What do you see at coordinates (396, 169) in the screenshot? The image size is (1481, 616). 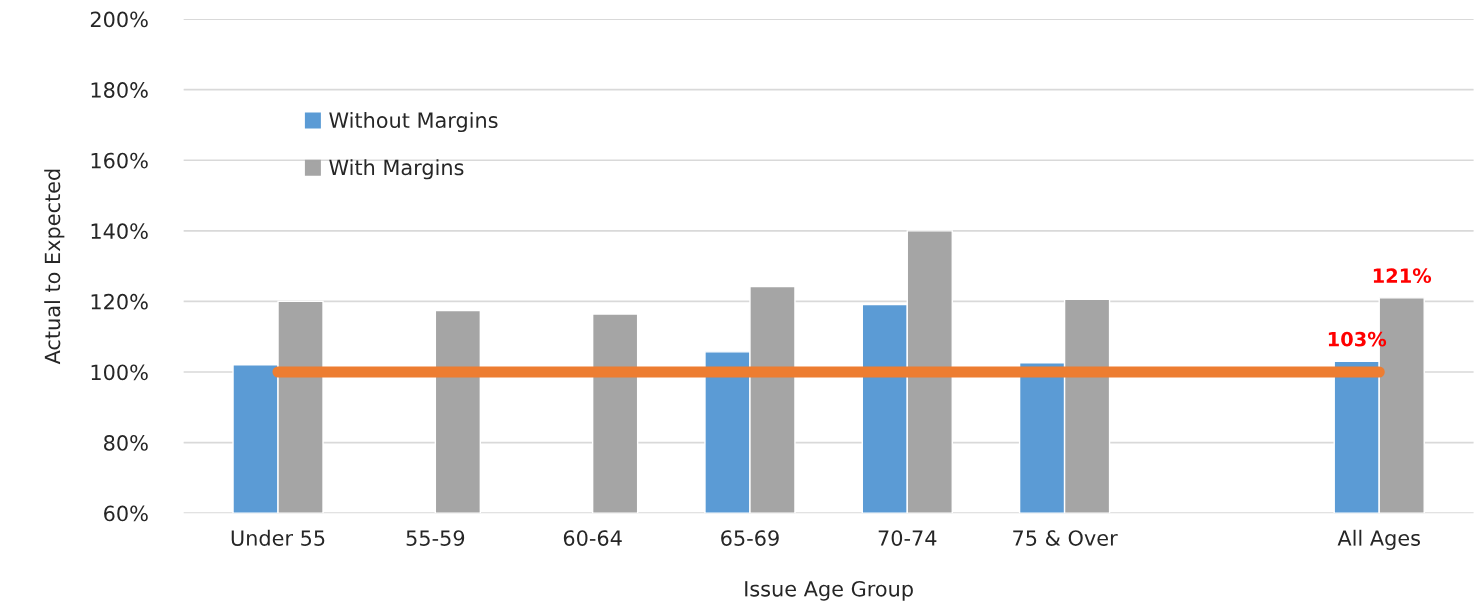 I see `legend-label: With Margins` at bounding box center [396, 169].